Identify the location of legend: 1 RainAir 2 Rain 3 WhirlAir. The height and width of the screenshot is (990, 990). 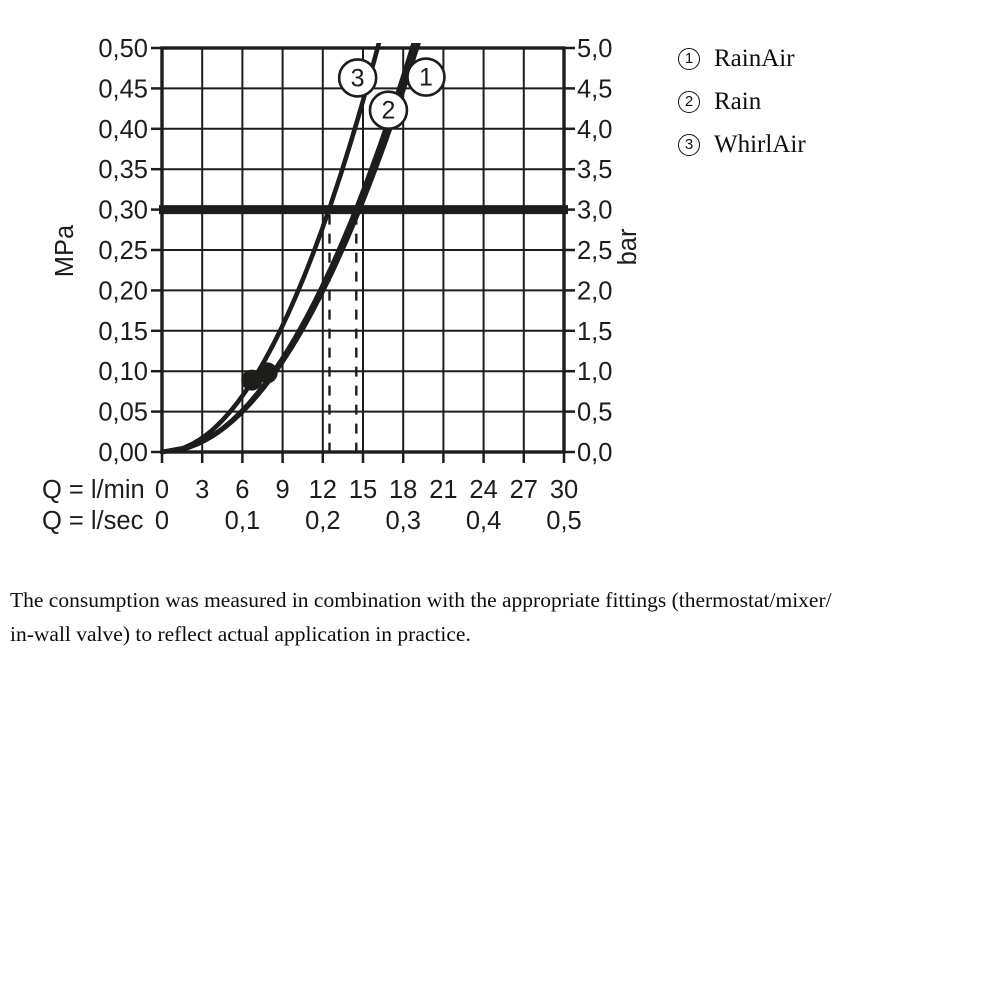
(742, 109).